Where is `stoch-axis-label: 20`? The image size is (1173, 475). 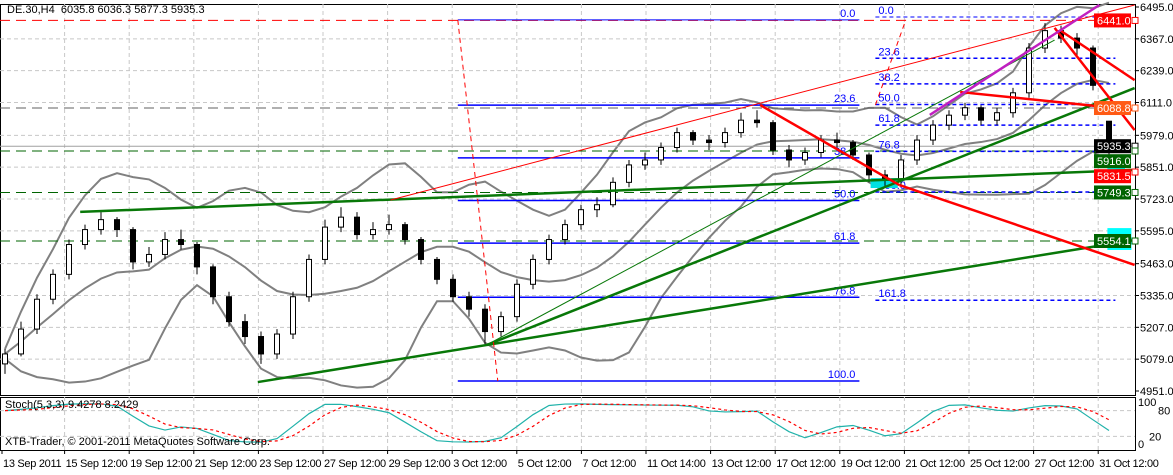
stoch-axis-label: 20 is located at coordinates (1155, 437).